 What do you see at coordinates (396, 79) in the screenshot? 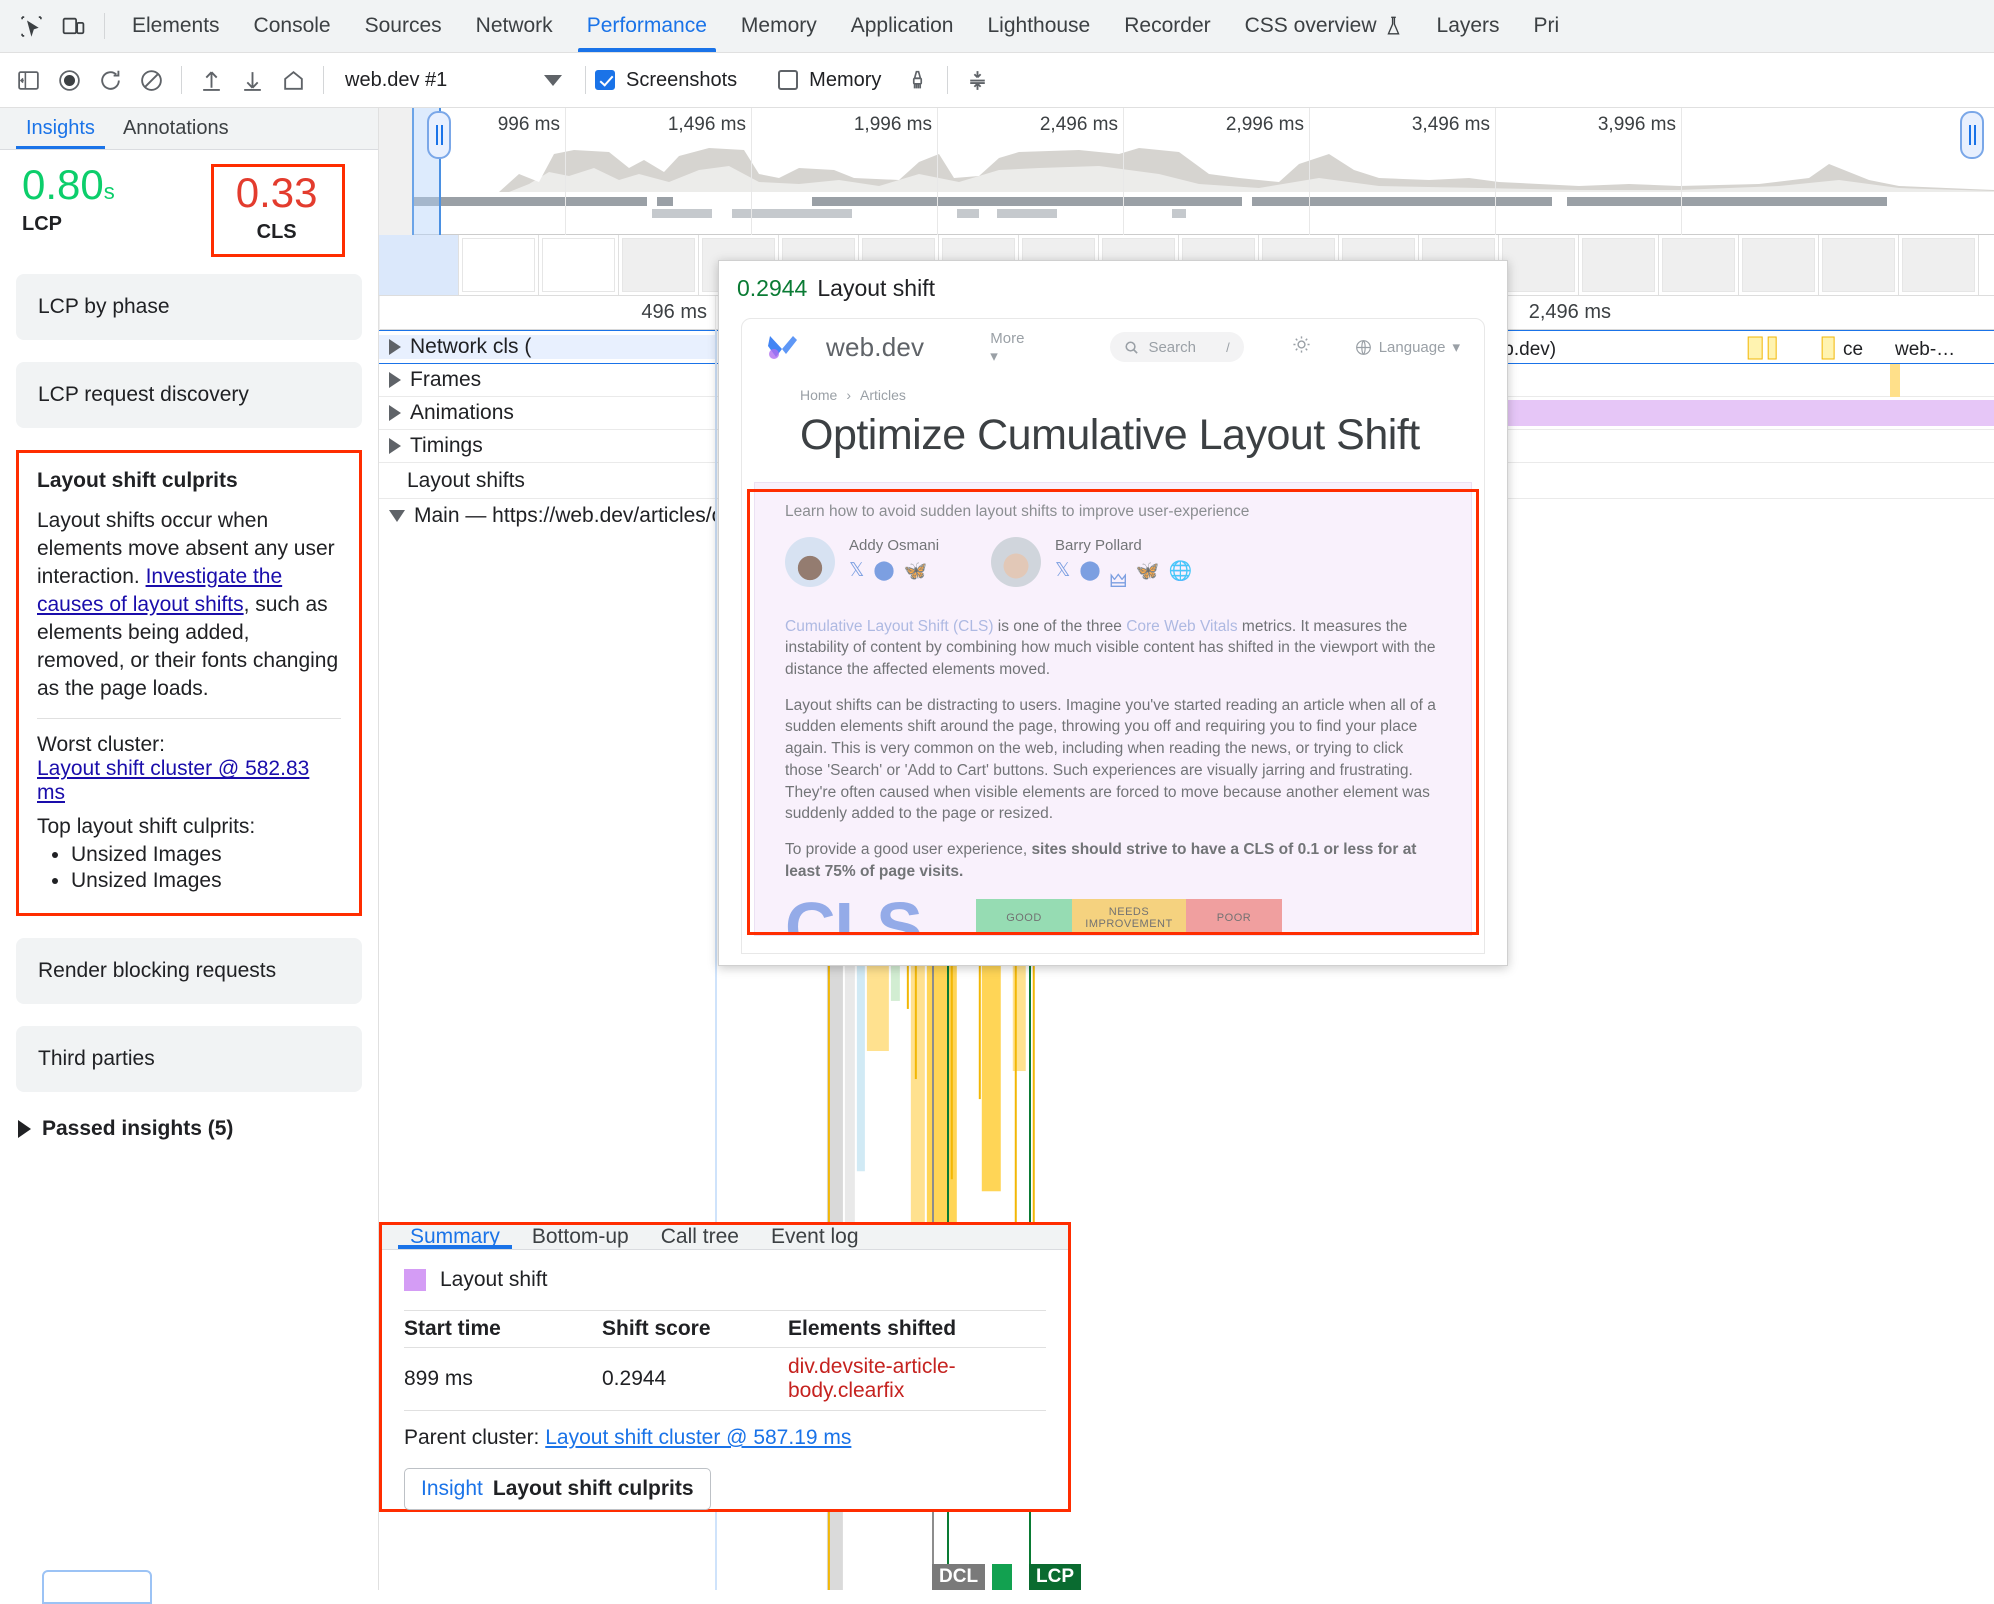
I see `trace-name: web.dev #1` at bounding box center [396, 79].